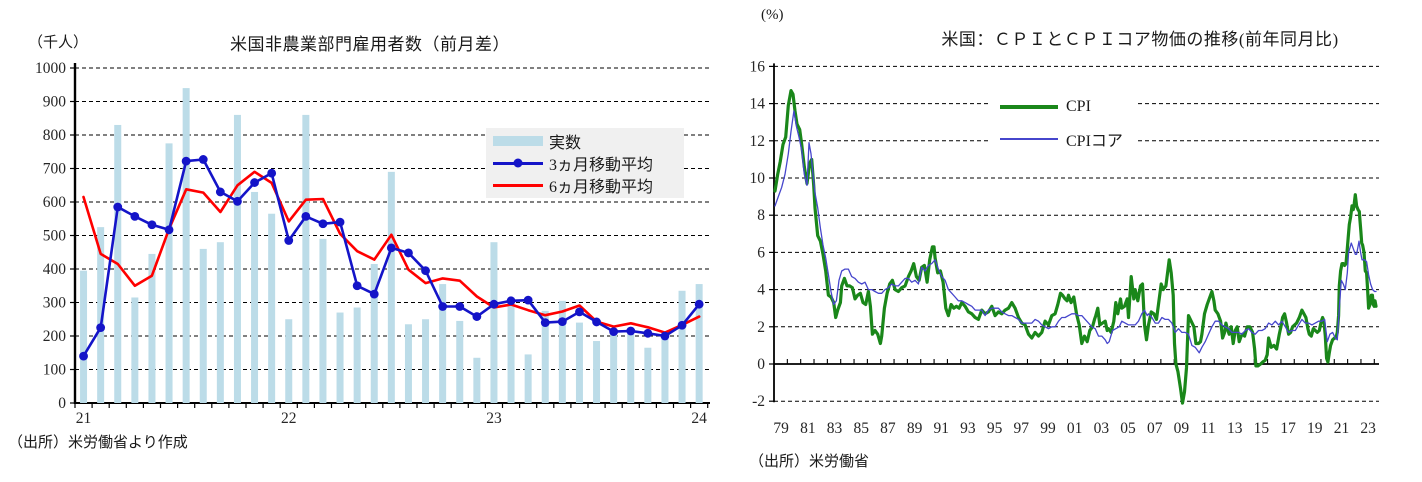 This screenshot has width=1422, height=482. I want to click on right-axis-unit-label: (%), so click(772, 15).